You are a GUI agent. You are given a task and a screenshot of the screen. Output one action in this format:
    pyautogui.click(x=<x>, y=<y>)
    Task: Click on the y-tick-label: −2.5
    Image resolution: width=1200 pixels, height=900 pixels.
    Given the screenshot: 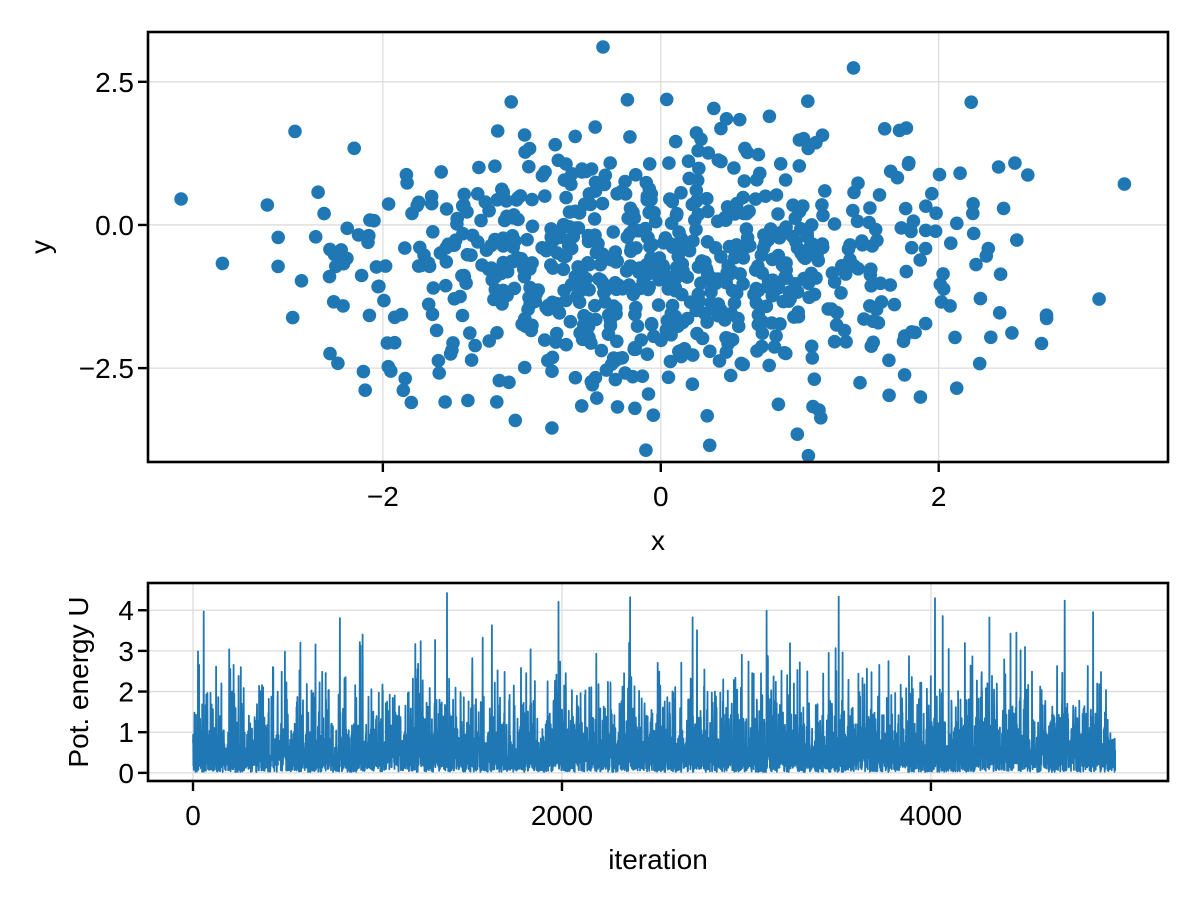 What is the action you would take?
    pyautogui.click(x=106, y=368)
    